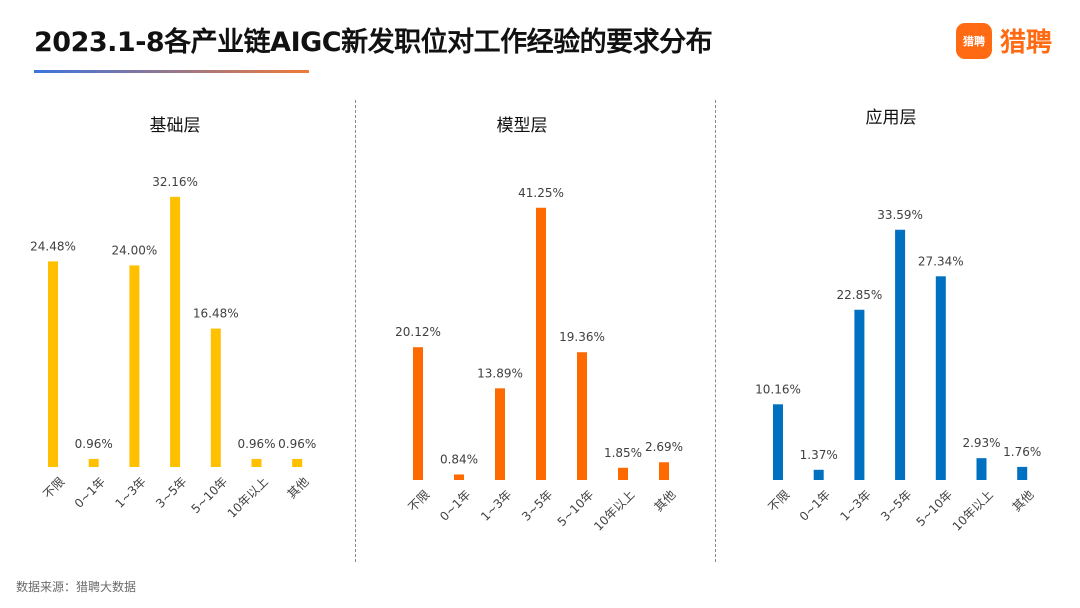 This screenshot has width=1080, height=608. What do you see at coordinates (500, 373) in the screenshot?
I see `data-label: 13.89%` at bounding box center [500, 373].